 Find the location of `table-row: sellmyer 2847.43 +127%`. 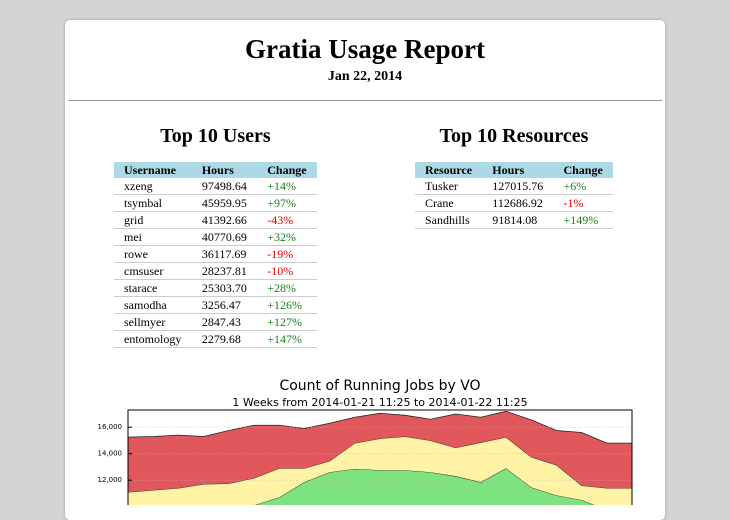

table-row: sellmyer 2847.43 +127% is located at coordinates (215, 322).